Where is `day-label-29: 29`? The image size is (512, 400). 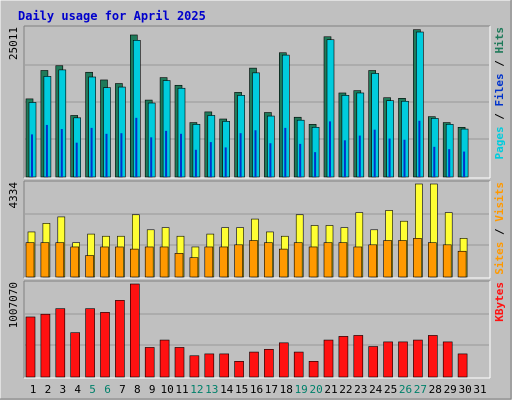
day-label-29: 29 is located at coordinates (450, 389).